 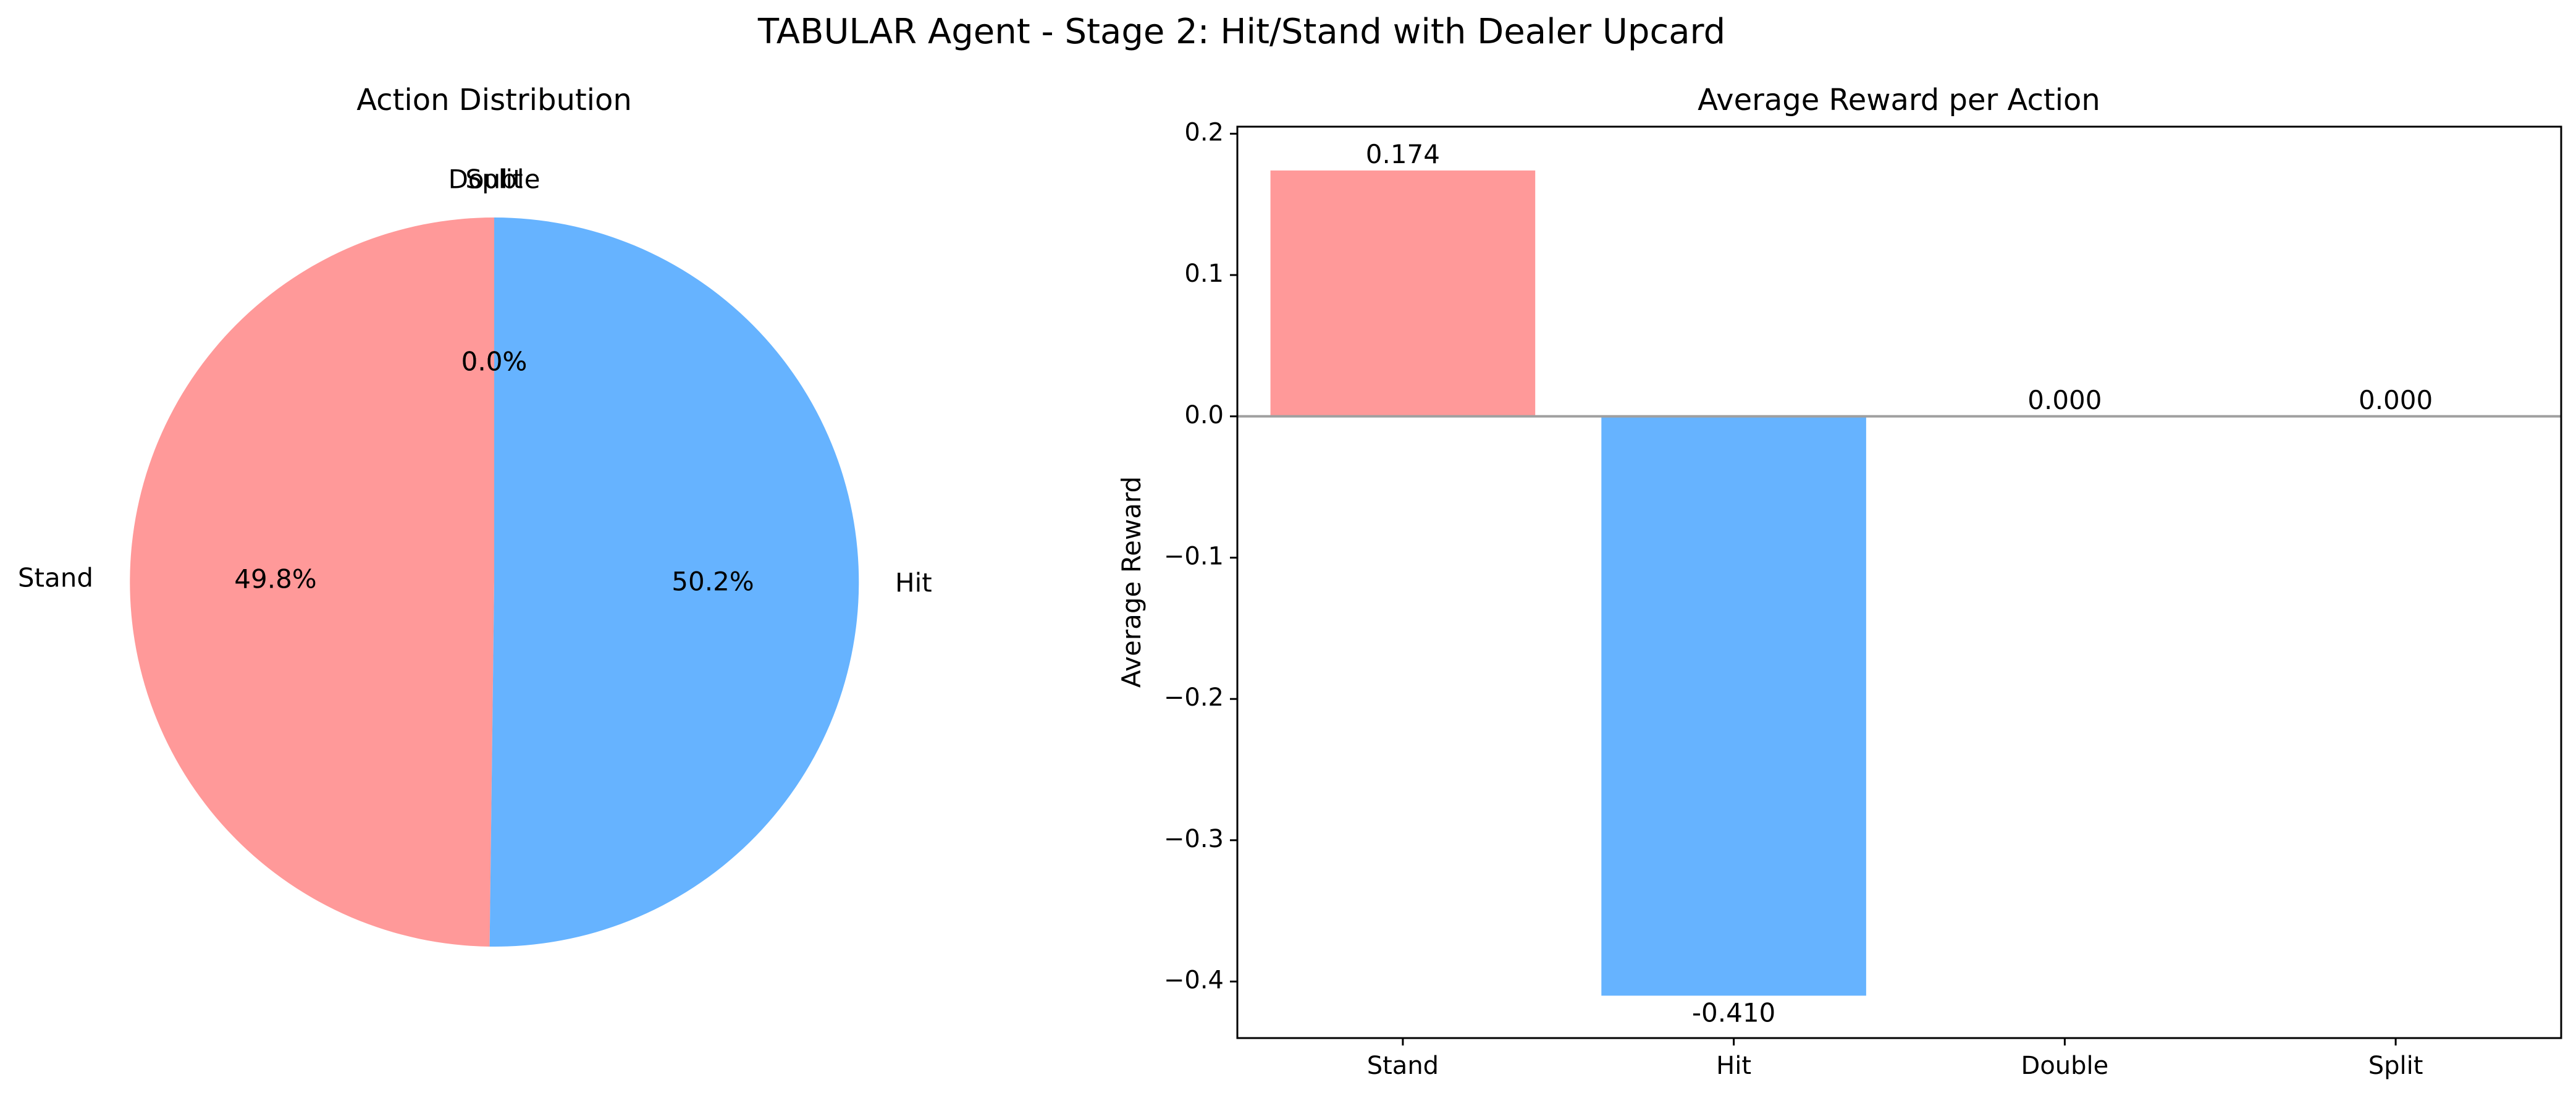 What do you see at coordinates (1194, 839) in the screenshot?
I see `y-tick-label: −0.3` at bounding box center [1194, 839].